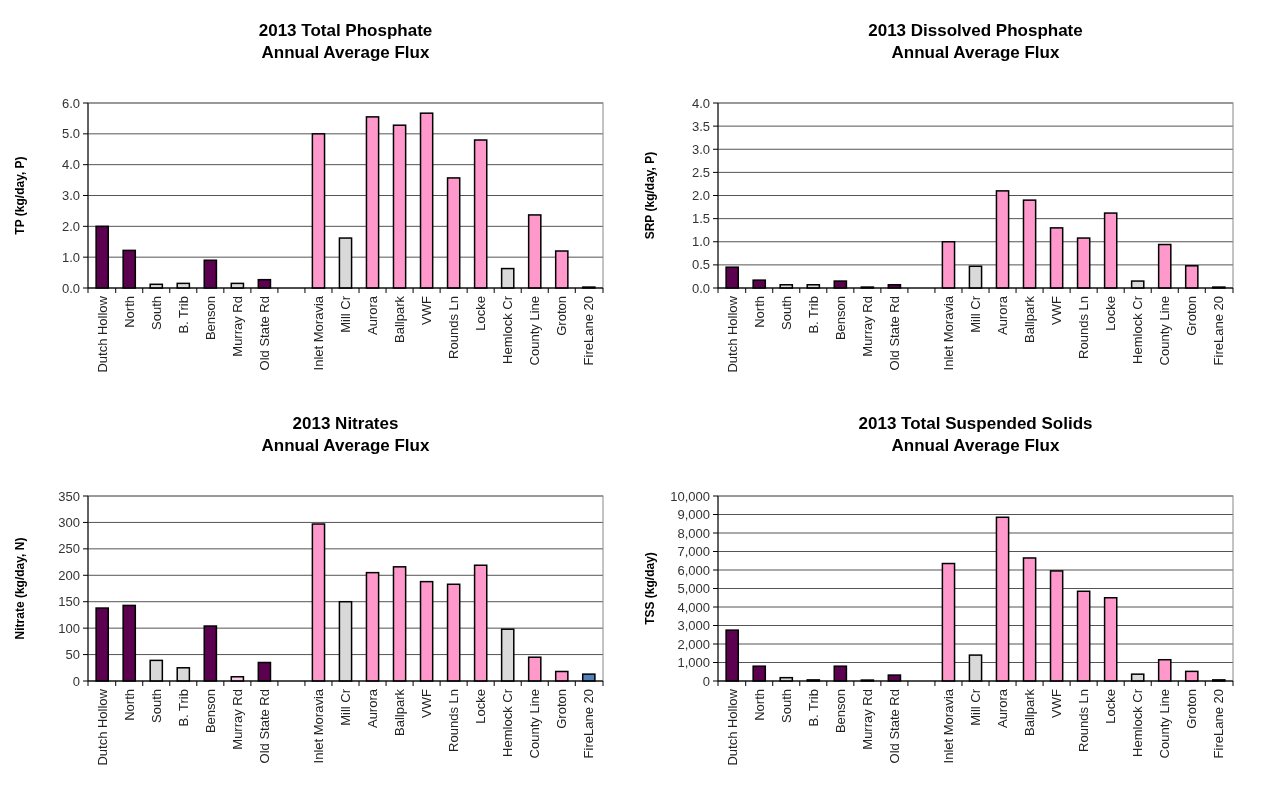 The width and height of the screenshot is (1275, 801). I want to click on chart-title: 2013 Total Suspended Solids Annual Average Flux, so click(975, 434).